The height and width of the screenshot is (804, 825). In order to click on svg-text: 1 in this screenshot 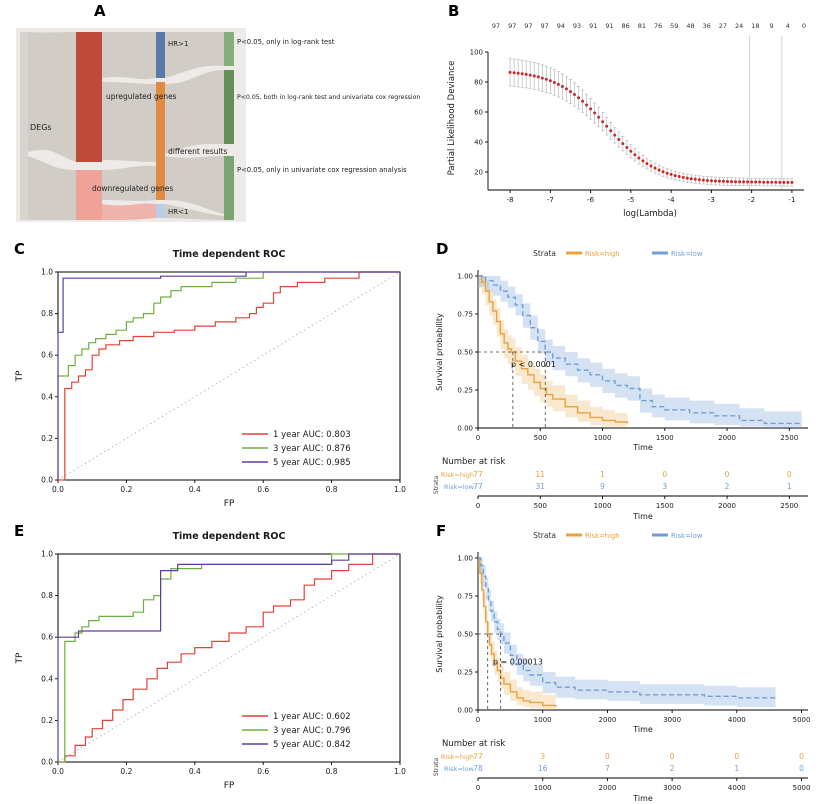, I will do `click(789, 486)`.